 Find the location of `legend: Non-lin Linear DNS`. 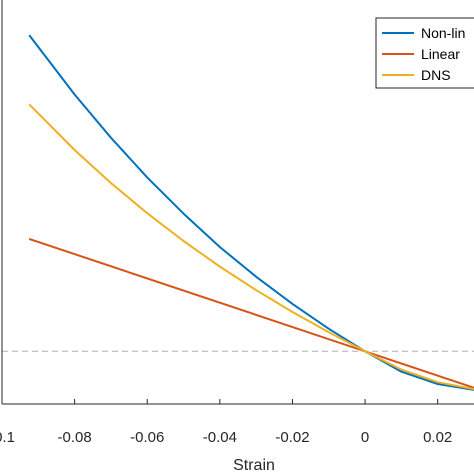

legend: Non-lin Linear DNS is located at coordinates (424, 53).